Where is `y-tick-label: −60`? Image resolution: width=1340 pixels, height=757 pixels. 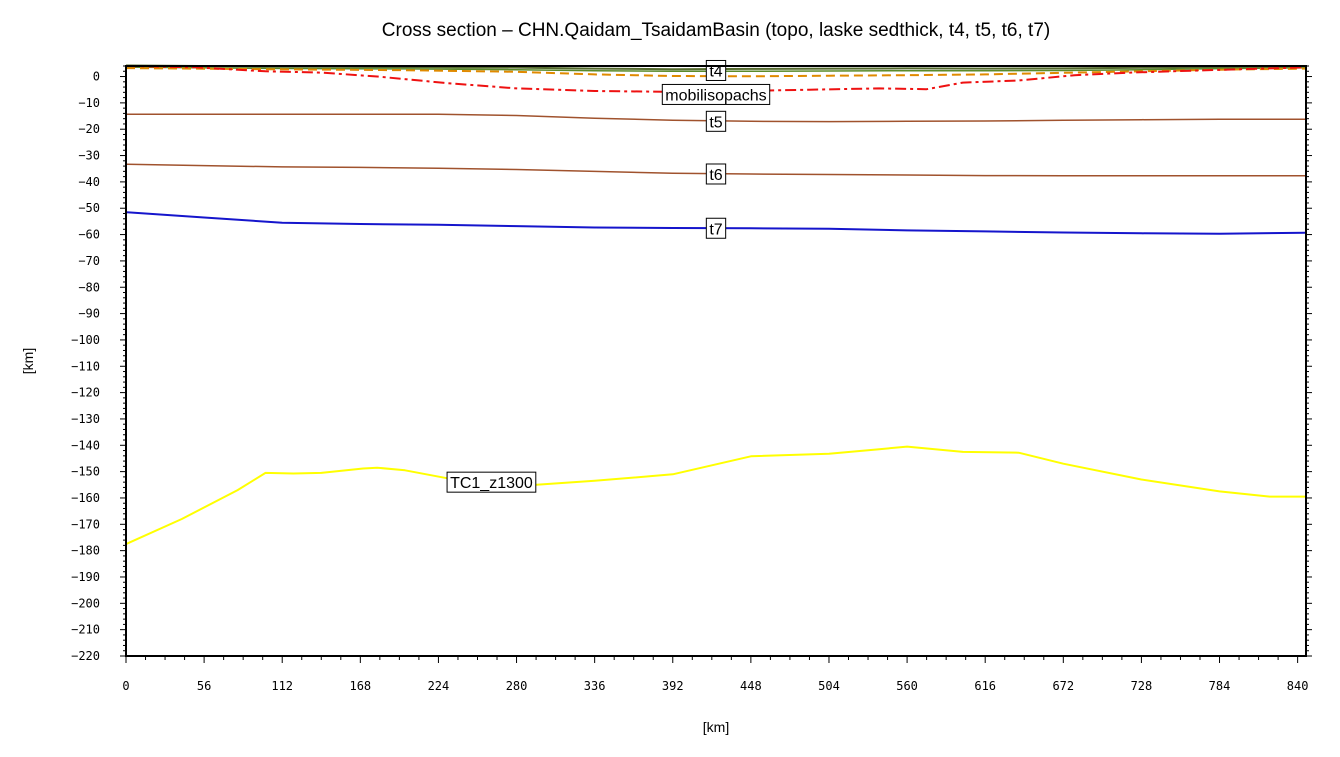 y-tick-label: −60 is located at coordinates (89, 235).